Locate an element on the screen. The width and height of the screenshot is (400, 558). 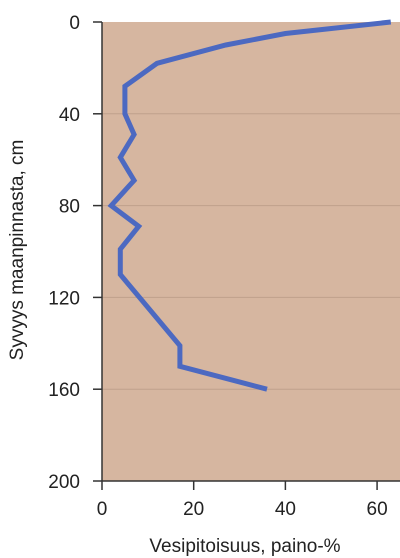
x-axis-title: Vesipitoisuus, paino-% is located at coordinates (244, 546).